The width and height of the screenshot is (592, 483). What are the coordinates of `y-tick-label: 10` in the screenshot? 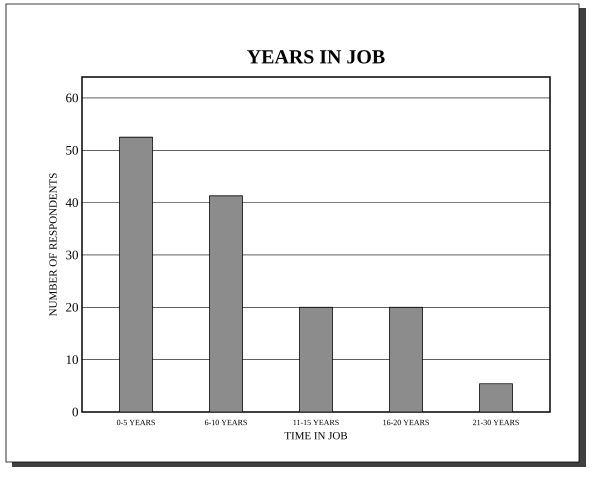 It's located at (72, 359).